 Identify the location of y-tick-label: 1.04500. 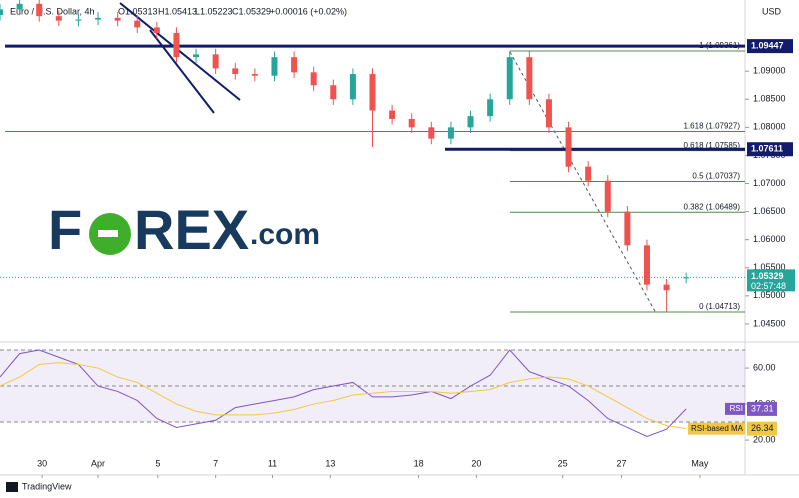
(769, 323).